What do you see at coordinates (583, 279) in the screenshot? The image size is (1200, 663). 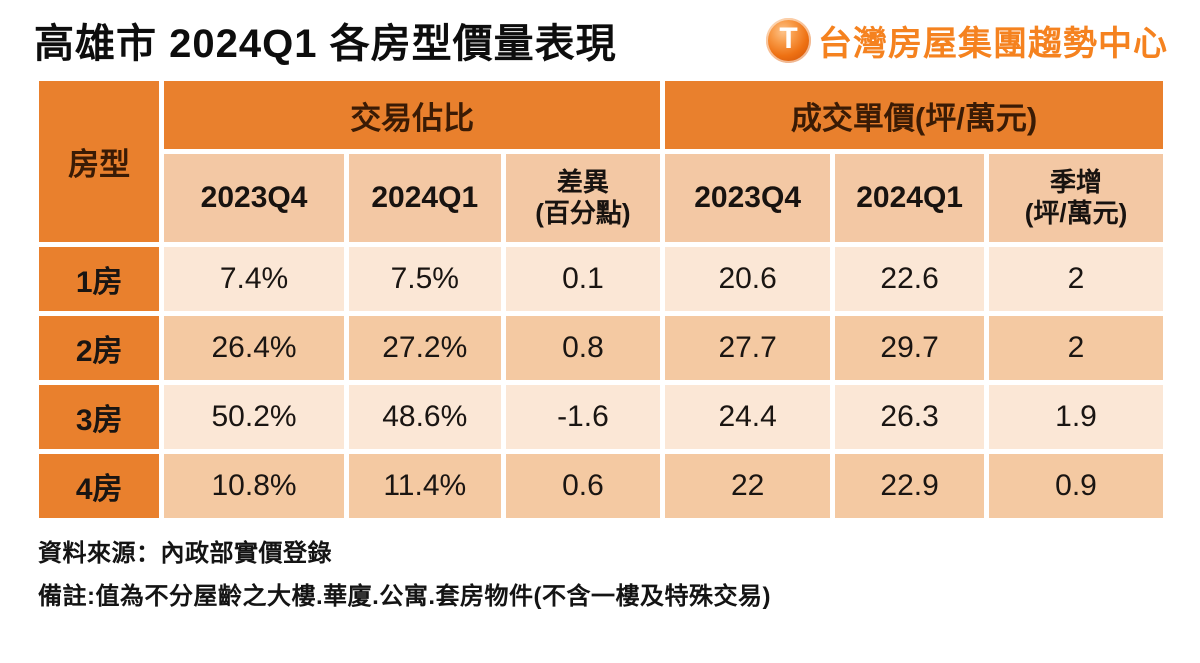 I see `share-diff-value: 0.1` at bounding box center [583, 279].